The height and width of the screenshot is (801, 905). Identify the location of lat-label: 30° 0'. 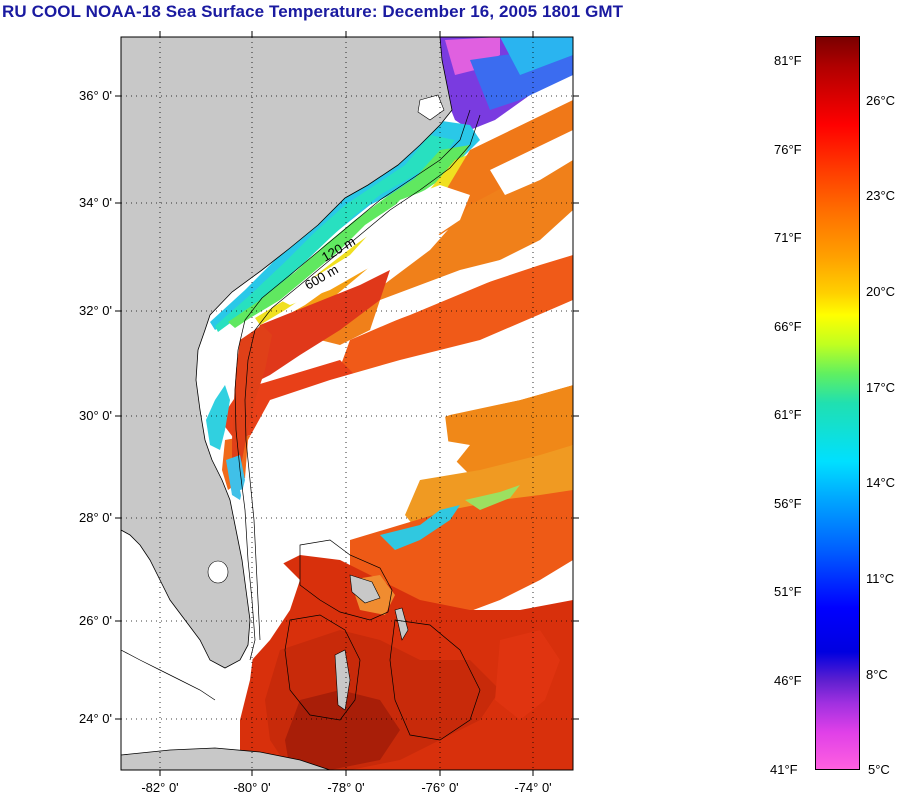
(95, 415).